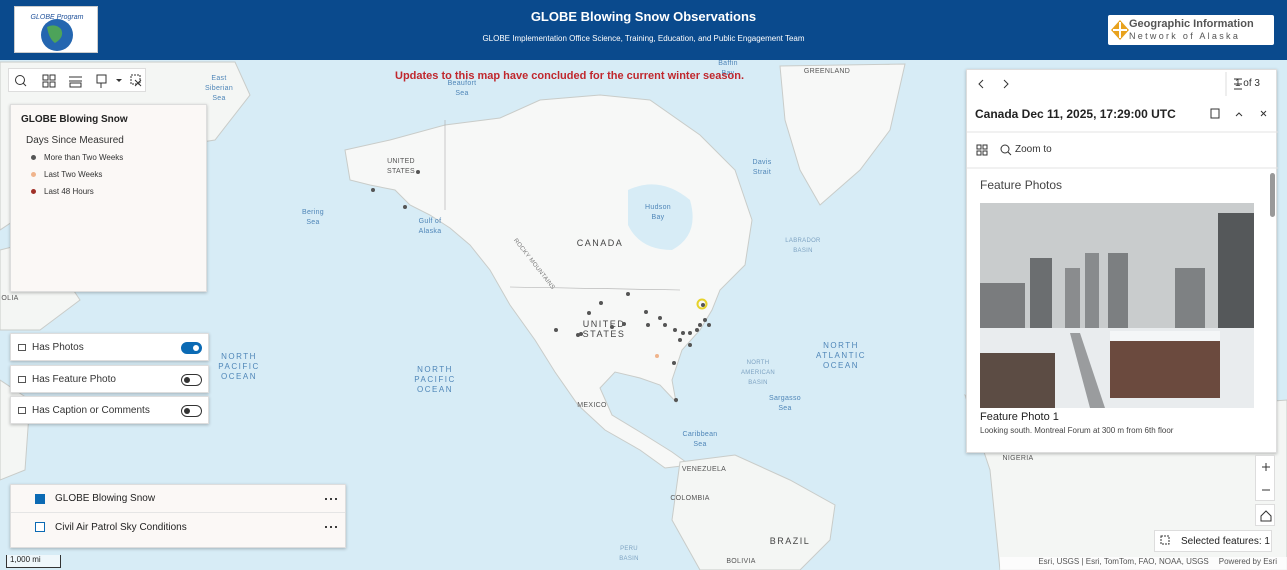  What do you see at coordinates (1272, 195) in the screenshot?
I see `scrollbar` at bounding box center [1272, 195].